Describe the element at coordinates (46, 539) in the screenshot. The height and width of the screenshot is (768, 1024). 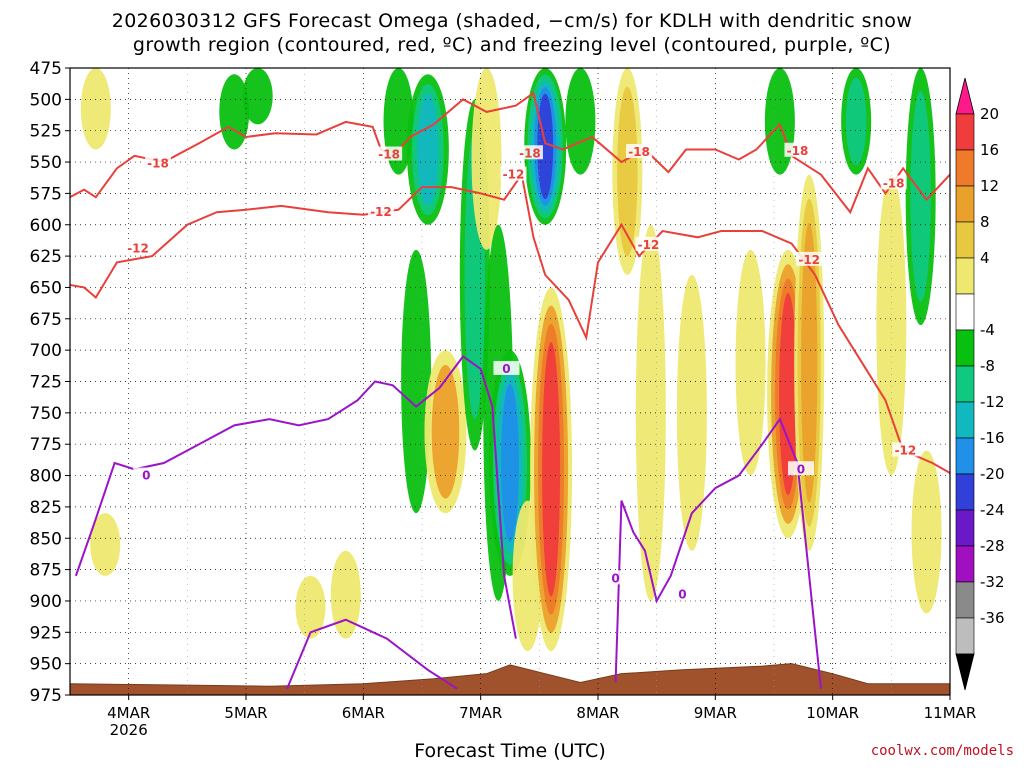
I see `y-tick-label: 850` at that location.